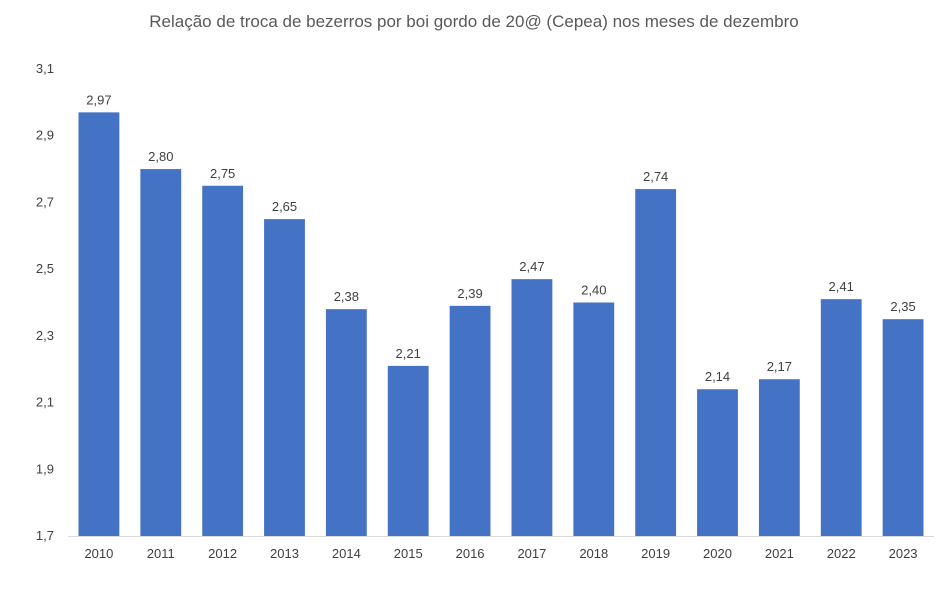 This screenshot has height=589, width=948. Describe the element at coordinates (45, 68) in the screenshot. I see `y-tick-label: 3,1` at that location.